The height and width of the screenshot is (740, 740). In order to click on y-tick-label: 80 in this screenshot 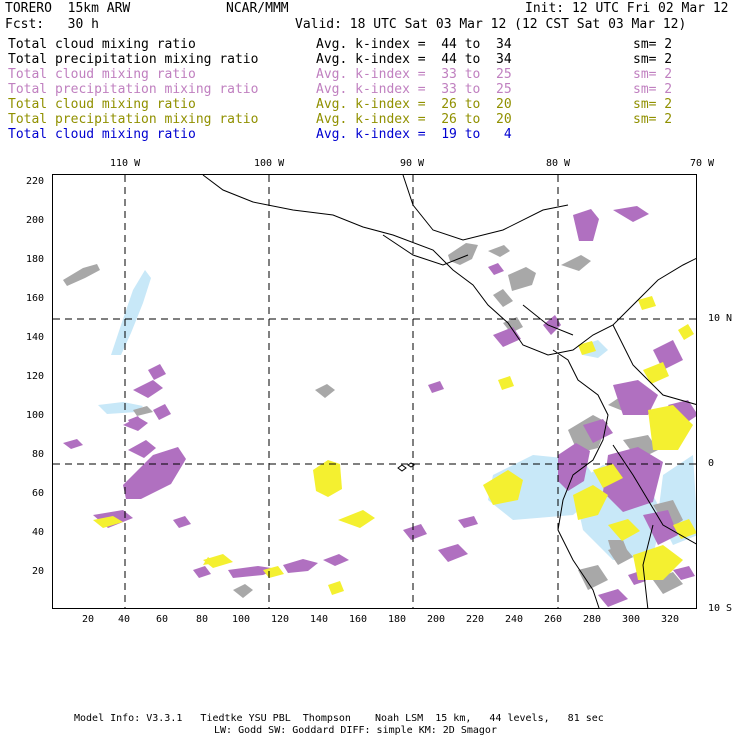, I will do `click(38, 454)`.